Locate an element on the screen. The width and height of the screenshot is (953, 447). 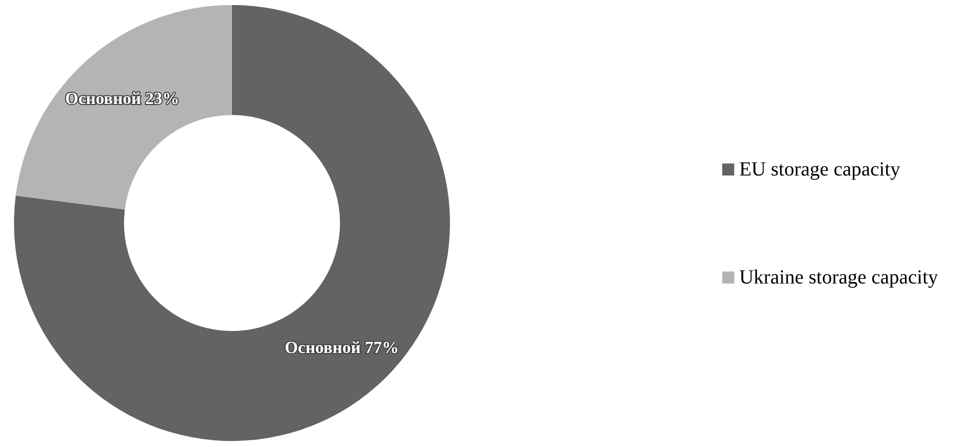
data-label: Основной 23% is located at coordinates (122, 98).